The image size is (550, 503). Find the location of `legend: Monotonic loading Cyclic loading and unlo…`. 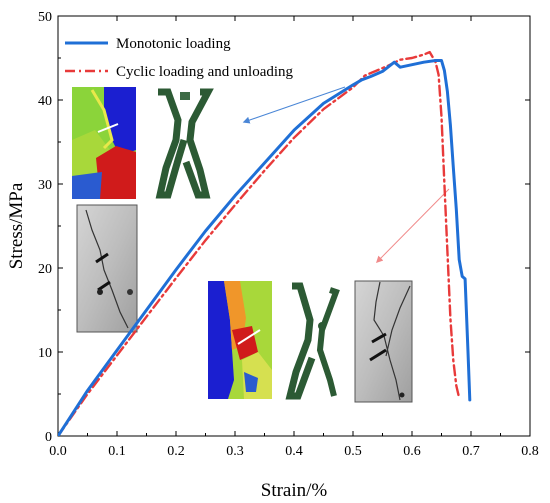

legend: Monotonic loading Cyclic loading and unlo… is located at coordinates (179, 58).